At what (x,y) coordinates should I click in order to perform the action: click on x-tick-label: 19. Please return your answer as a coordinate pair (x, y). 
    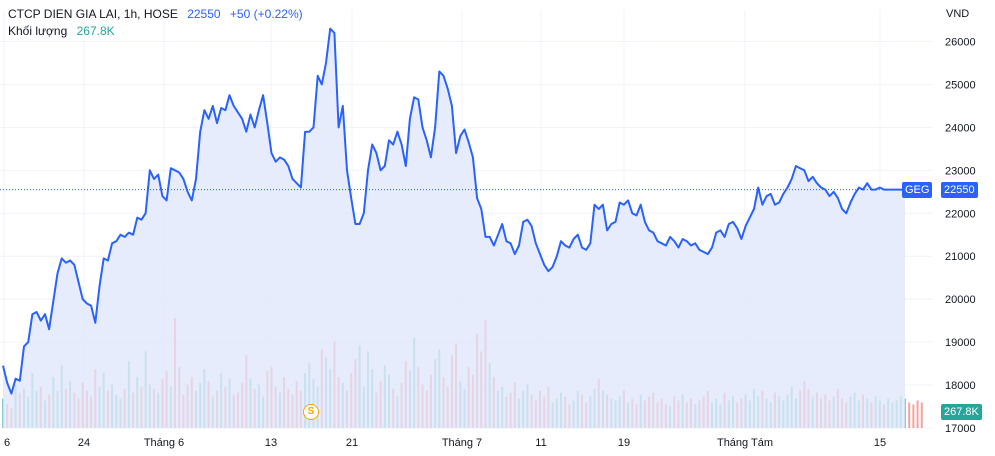
    Looking at the image, I should click on (624, 443).